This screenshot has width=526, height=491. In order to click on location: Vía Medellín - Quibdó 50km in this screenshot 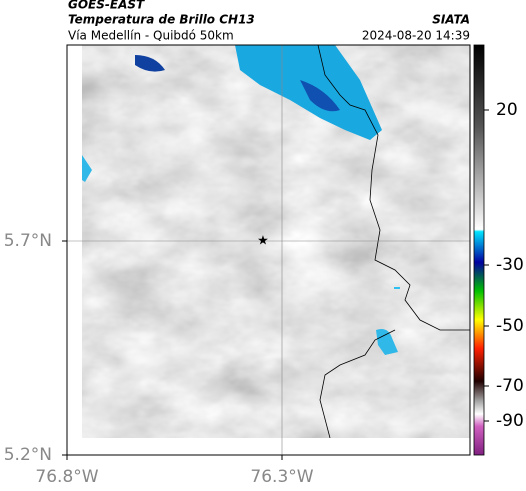, I will do `click(151, 36)`.